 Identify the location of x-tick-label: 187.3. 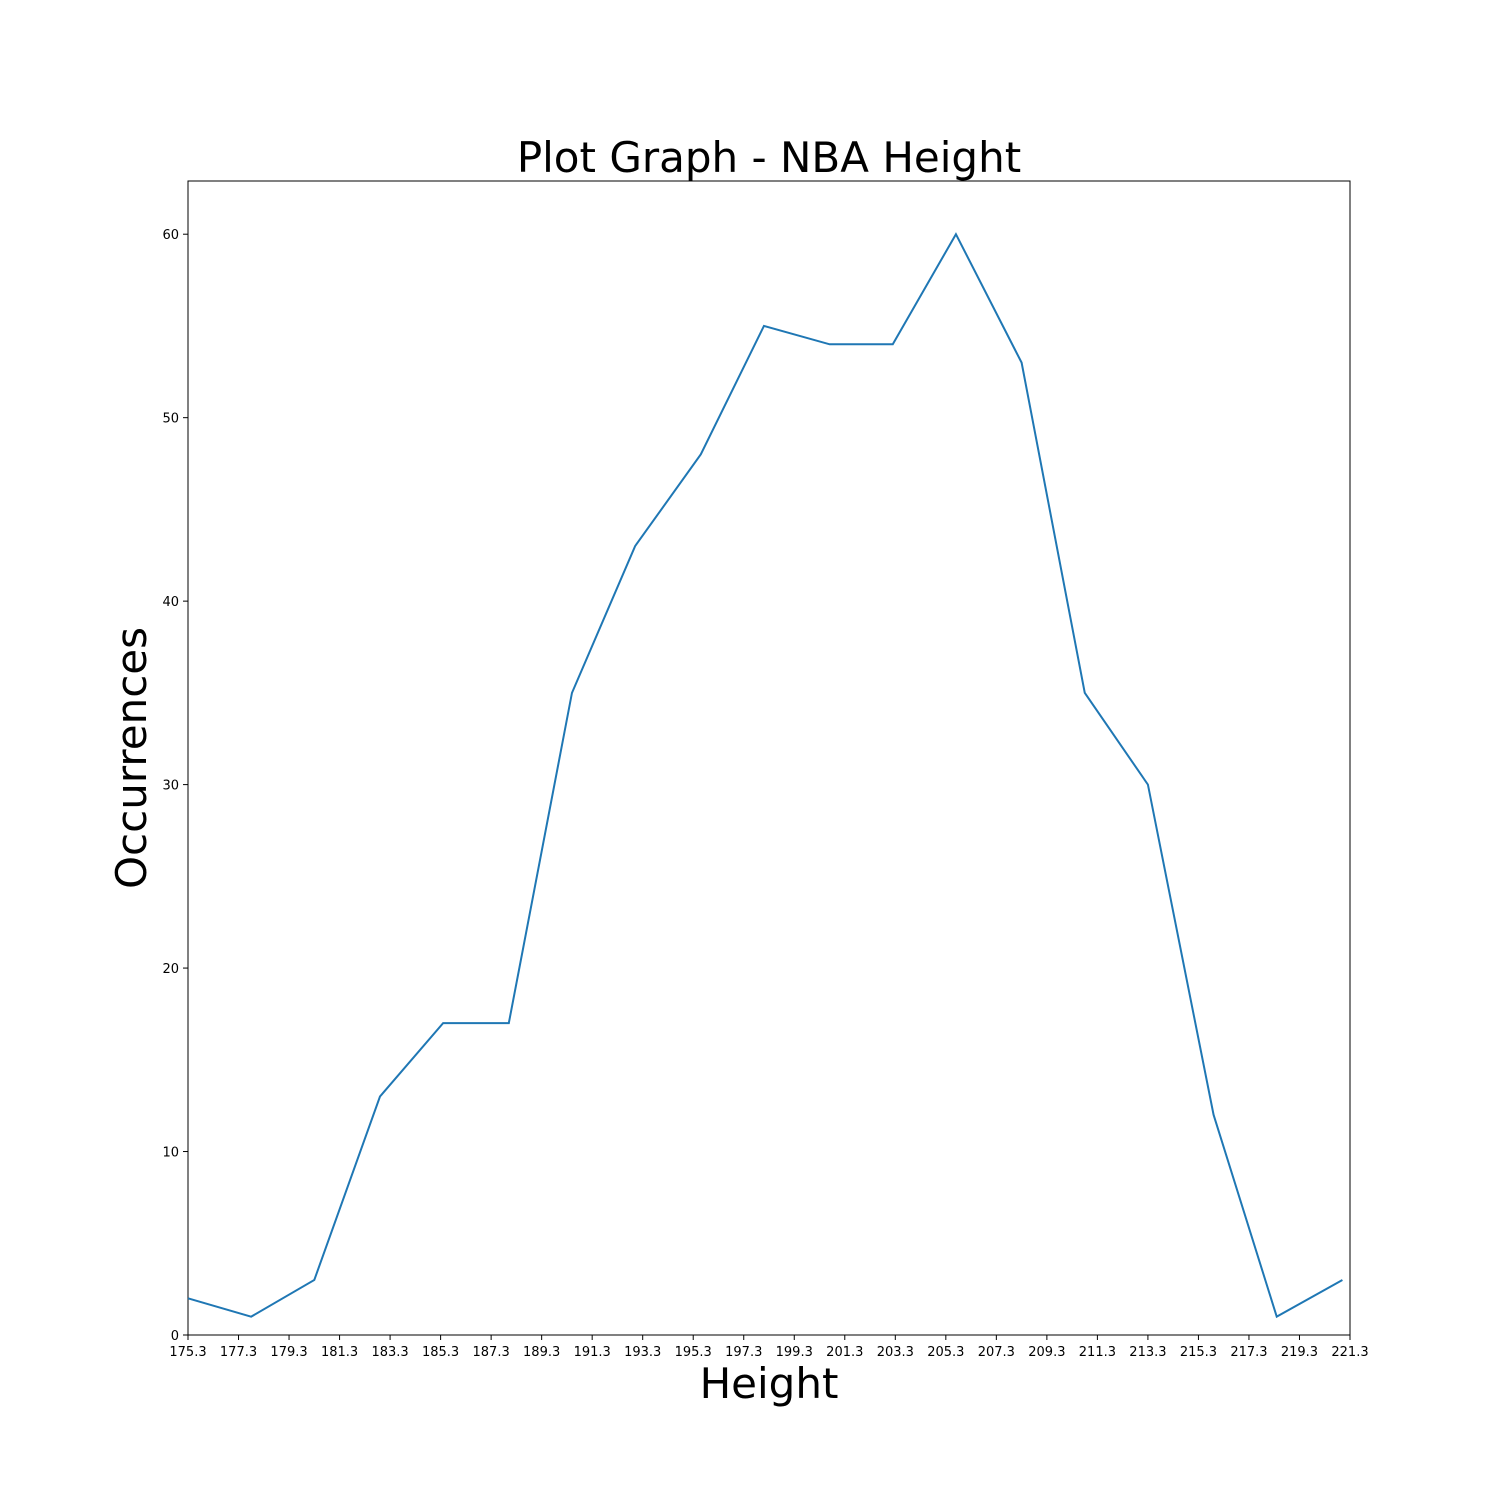
(491, 1352).